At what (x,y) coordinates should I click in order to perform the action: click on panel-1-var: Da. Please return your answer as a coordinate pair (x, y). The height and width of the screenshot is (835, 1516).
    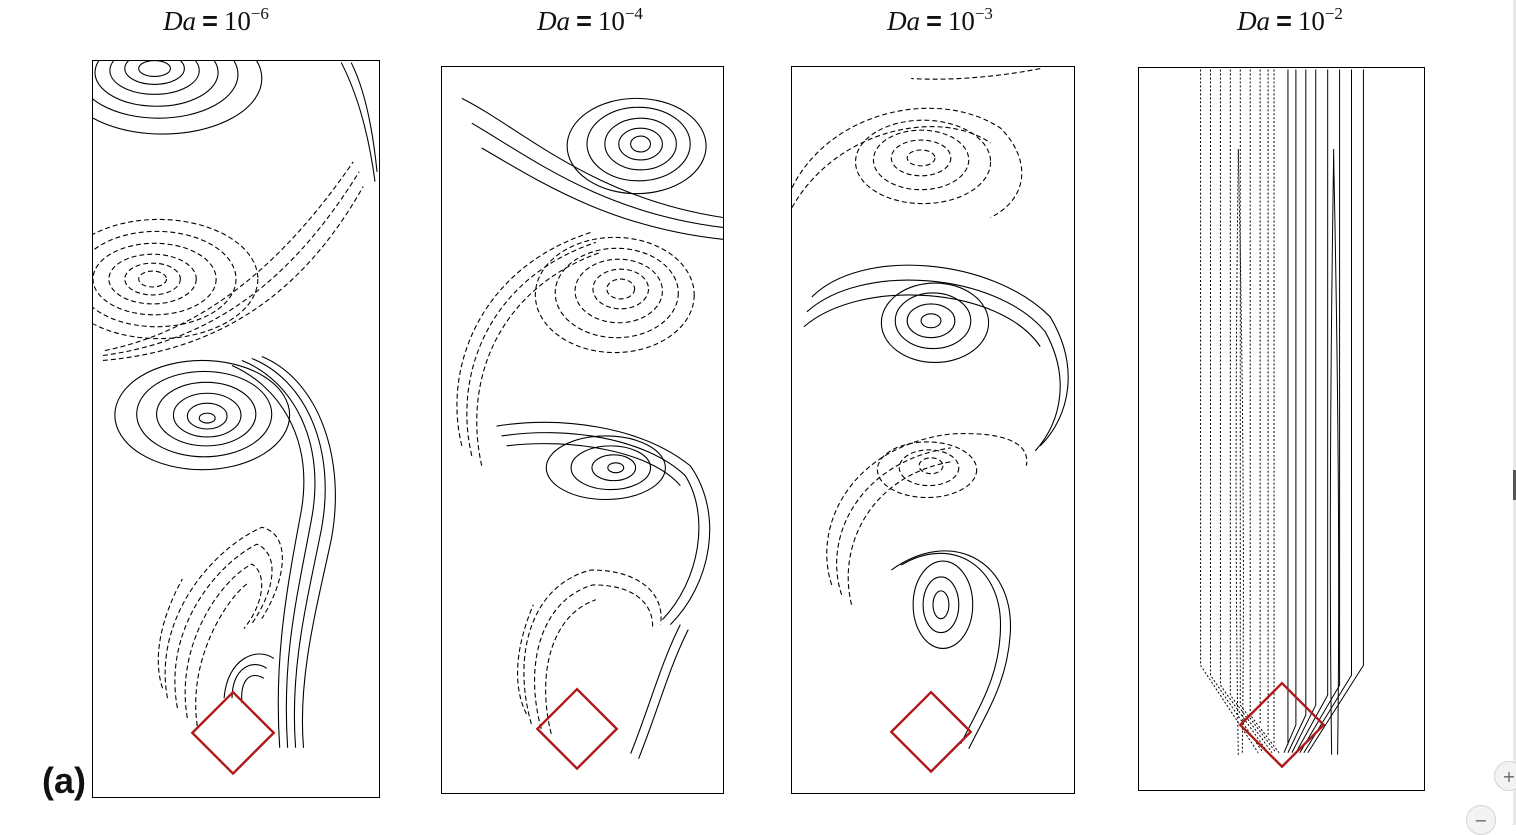
    Looking at the image, I should click on (180, 21).